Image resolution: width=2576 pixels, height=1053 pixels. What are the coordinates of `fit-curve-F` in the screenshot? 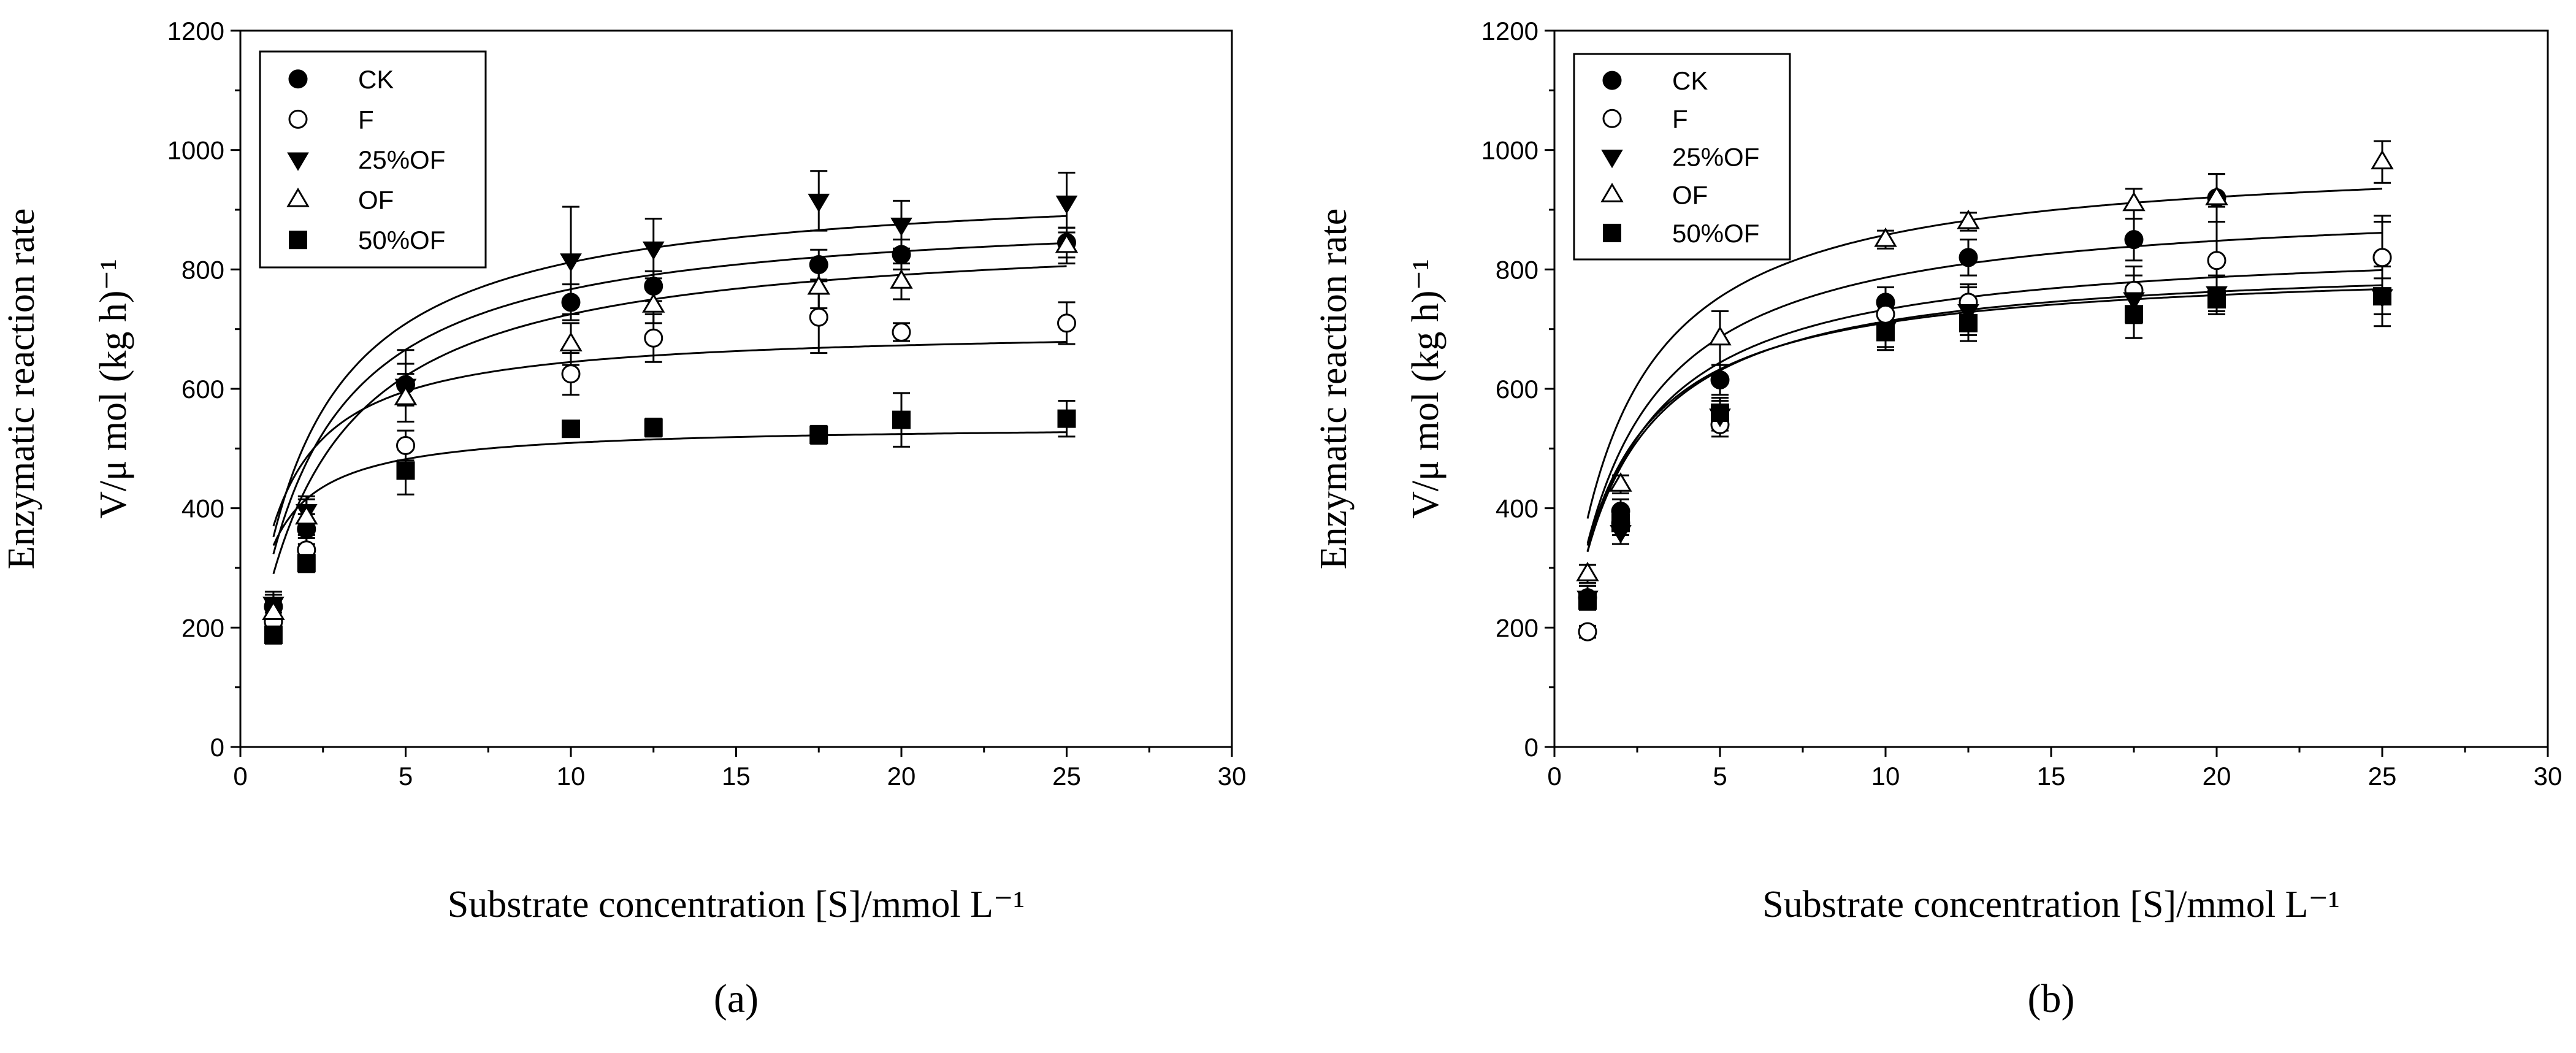 It's located at (1984, 411).